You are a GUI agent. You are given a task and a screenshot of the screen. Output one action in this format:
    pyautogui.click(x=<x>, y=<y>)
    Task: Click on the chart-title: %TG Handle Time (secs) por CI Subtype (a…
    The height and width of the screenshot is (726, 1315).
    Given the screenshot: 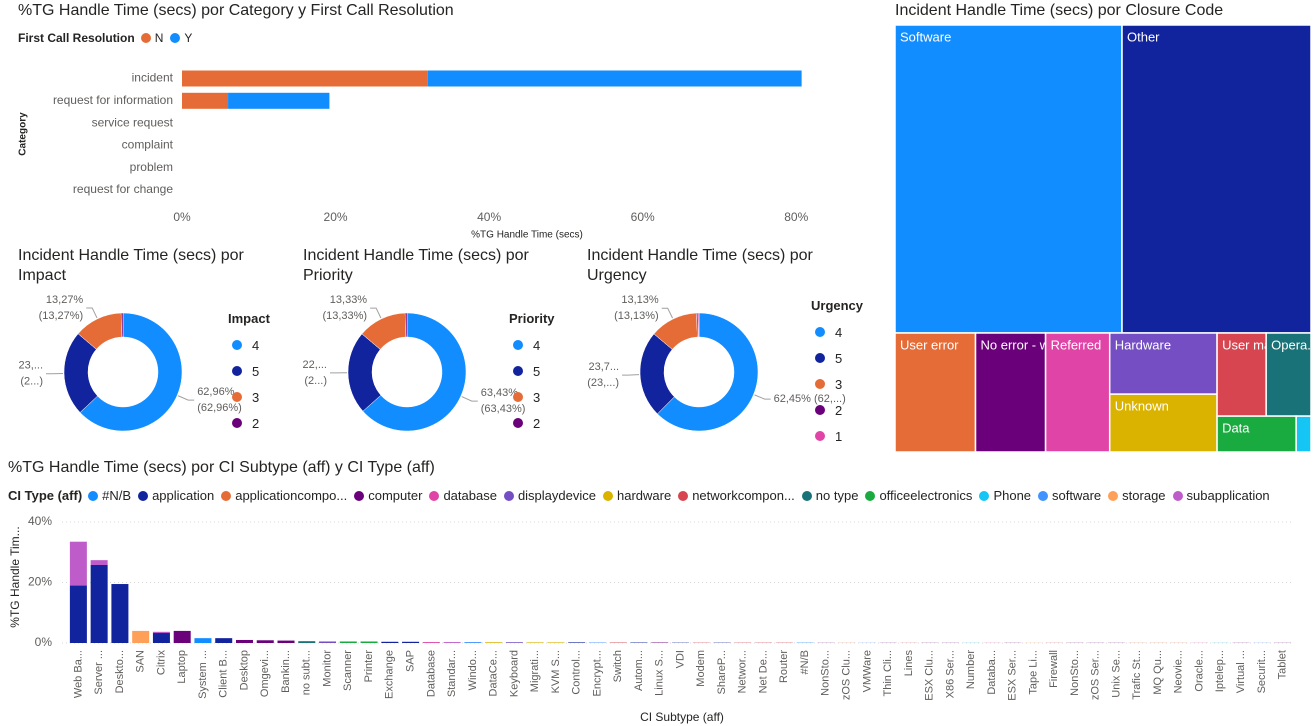 What is the action you would take?
    pyautogui.click(x=221, y=467)
    